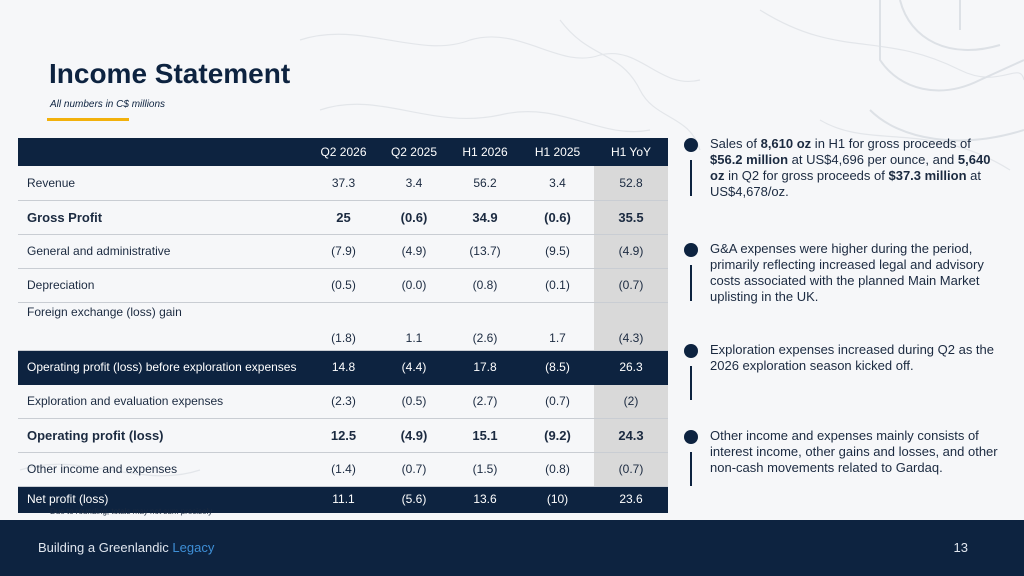 This screenshot has width=1024, height=576. I want to click on page-number: 13, so click(960, 547).